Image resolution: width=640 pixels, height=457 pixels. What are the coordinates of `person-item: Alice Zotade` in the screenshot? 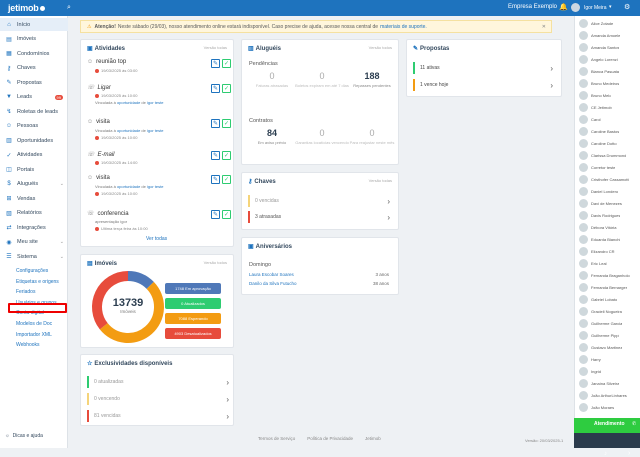 It's located at (609, 23).